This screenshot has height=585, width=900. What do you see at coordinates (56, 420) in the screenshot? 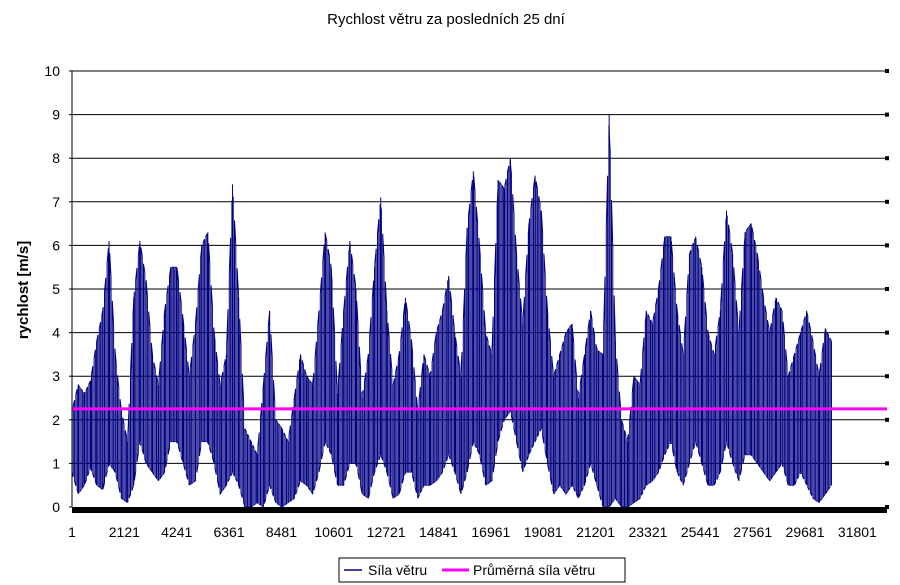
I see `y-tick-label-2: 2` at bounding box center [56, 420].